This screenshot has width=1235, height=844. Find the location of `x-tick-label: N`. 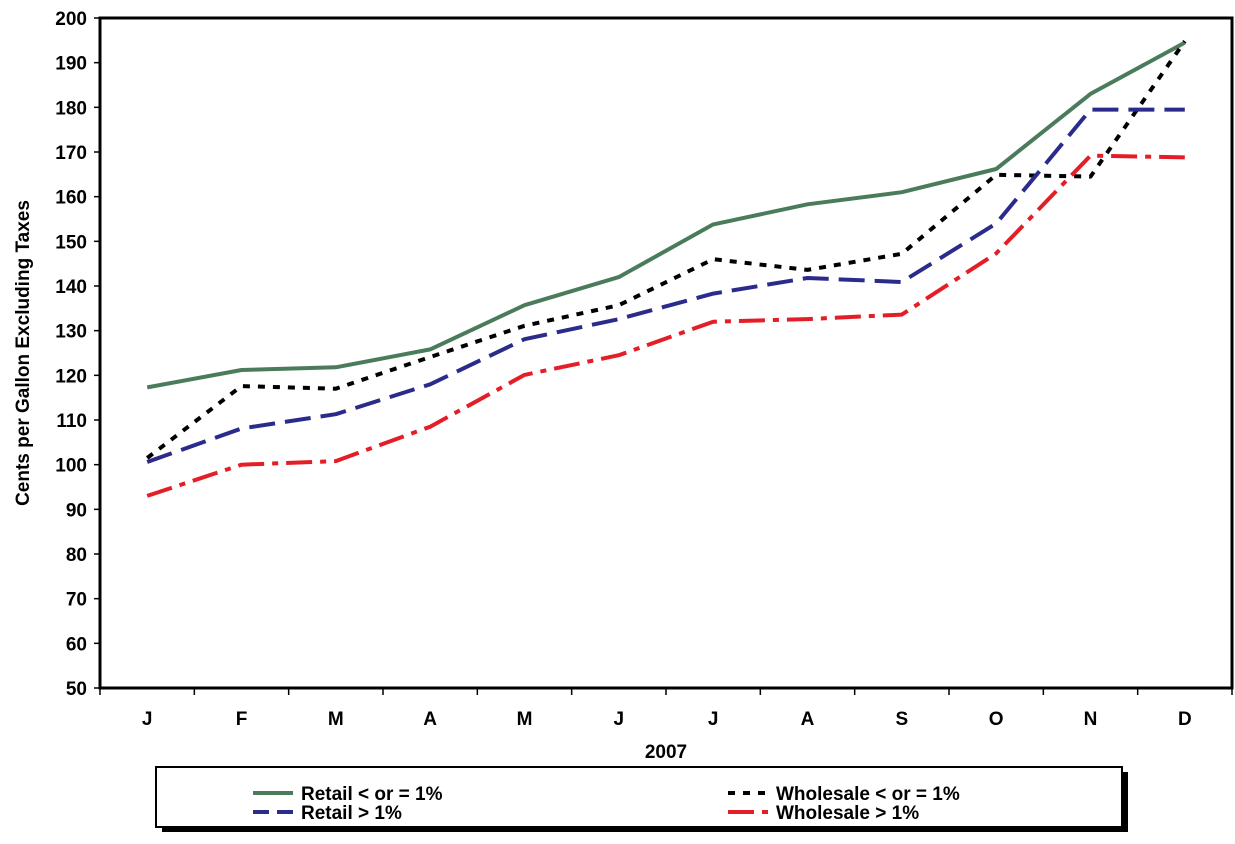

x-tick-label: N is located at coordinates (1091, 719).